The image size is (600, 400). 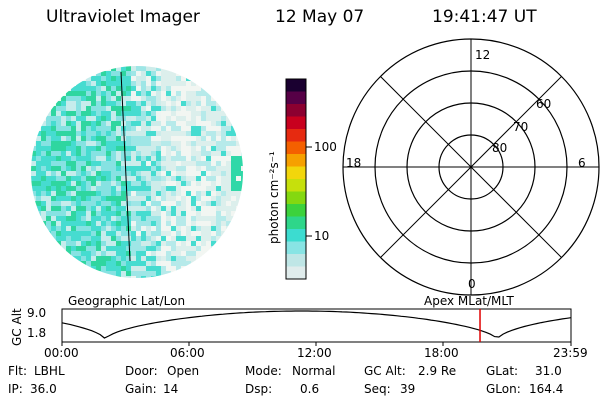 I want to click on x-tick-2359: 23:59, so click(x=570, y=353).